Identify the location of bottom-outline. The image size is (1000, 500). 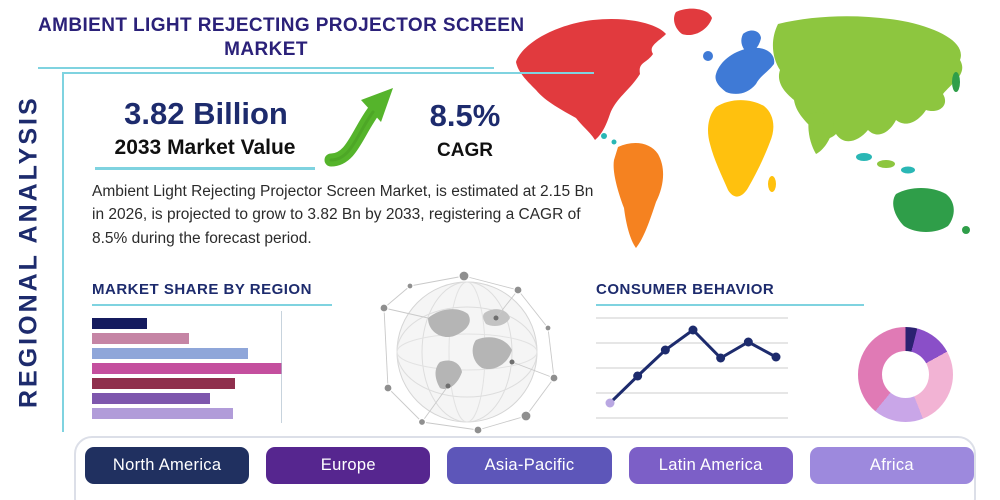
(525, 468).